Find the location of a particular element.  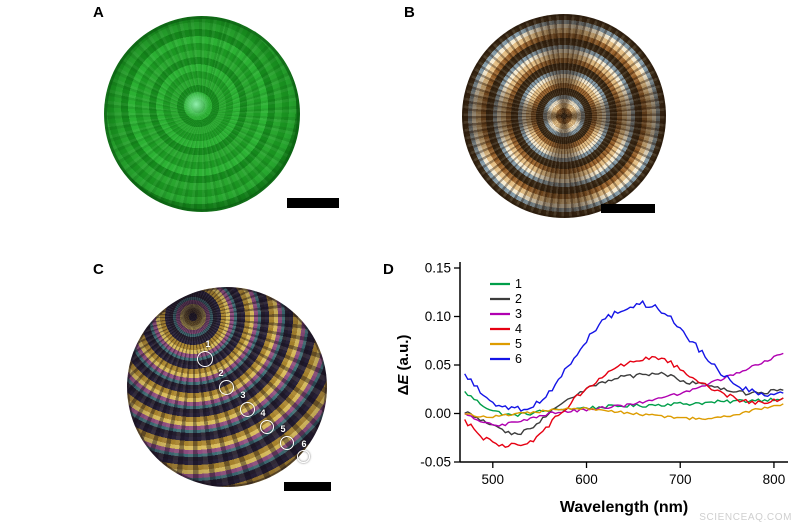

panel-a-scale-bar-icon is located at coordinates (313, 203).